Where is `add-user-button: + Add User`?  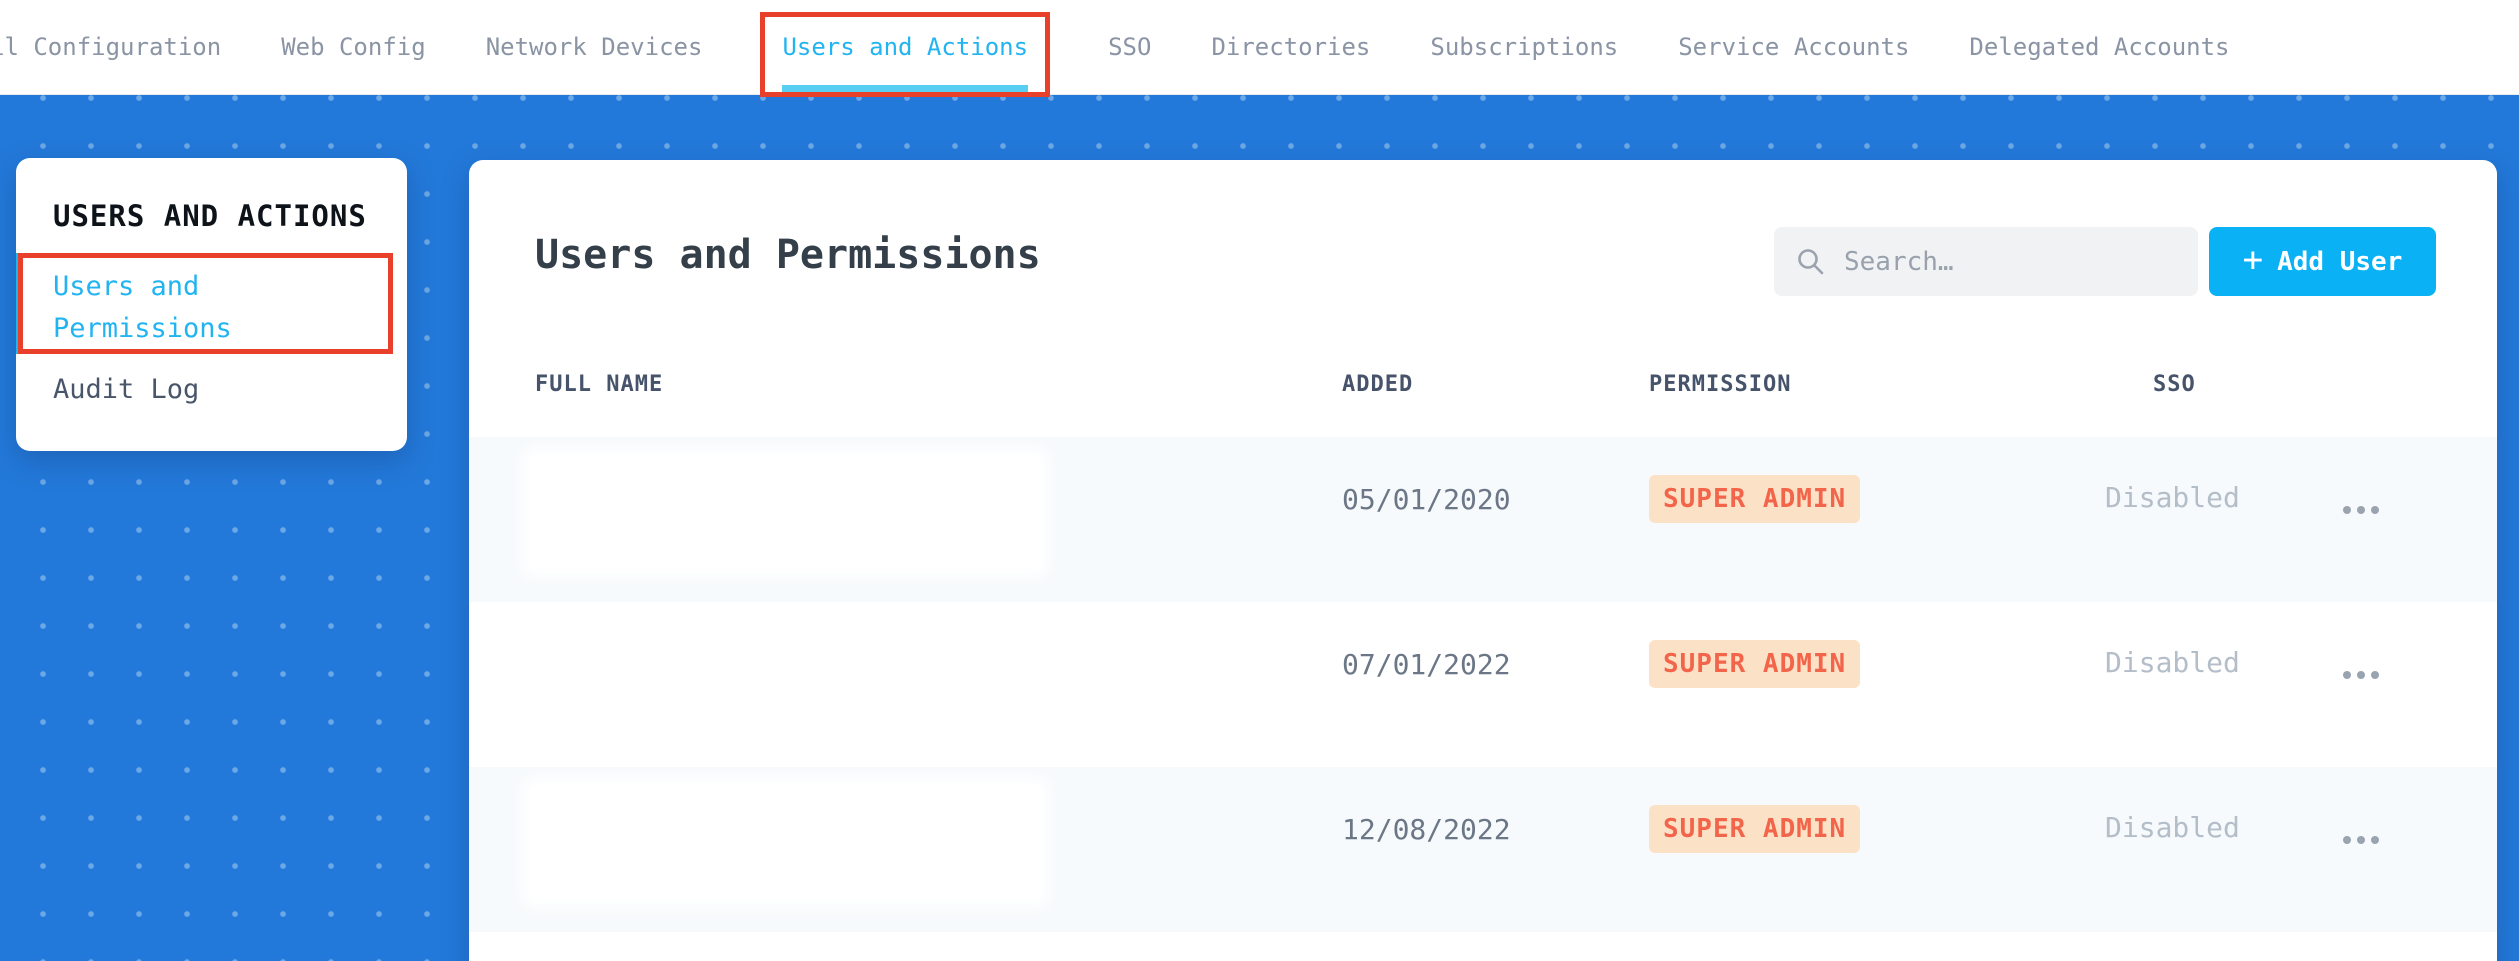
add-user-button: + Add User is located at coordinates (2322, 261).